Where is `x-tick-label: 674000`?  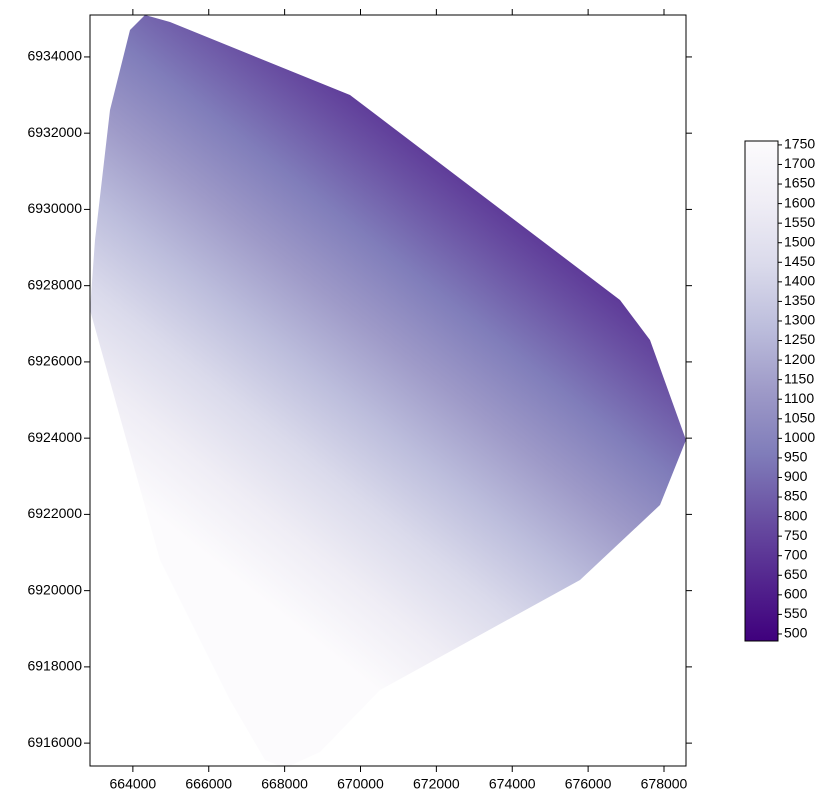
x-tick-label: 674000 is located at coordinates (512, 784).